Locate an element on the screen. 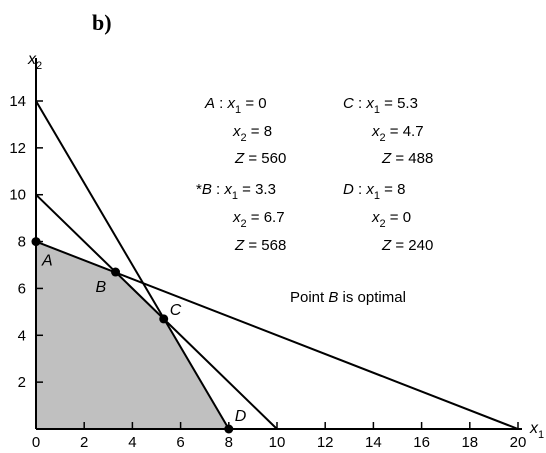  x-axis-label: x1 is located at coordinates (536, 430).